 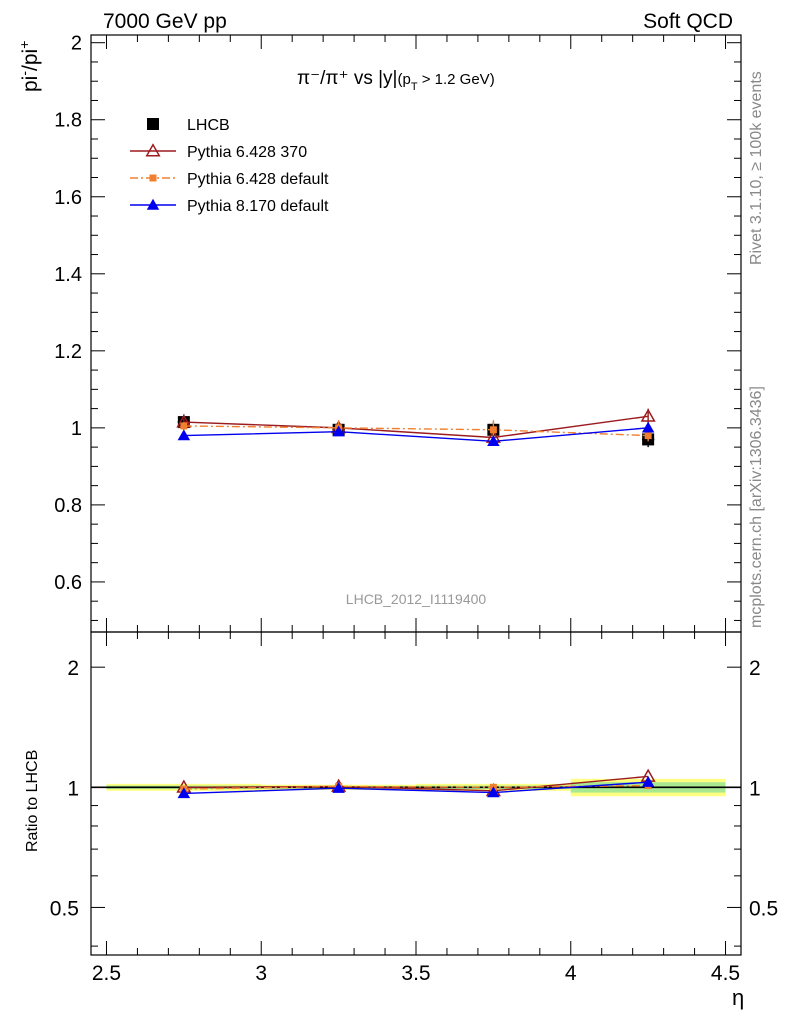 I want to click on series-pythia-6-428-default, so click(x=416, y=431).